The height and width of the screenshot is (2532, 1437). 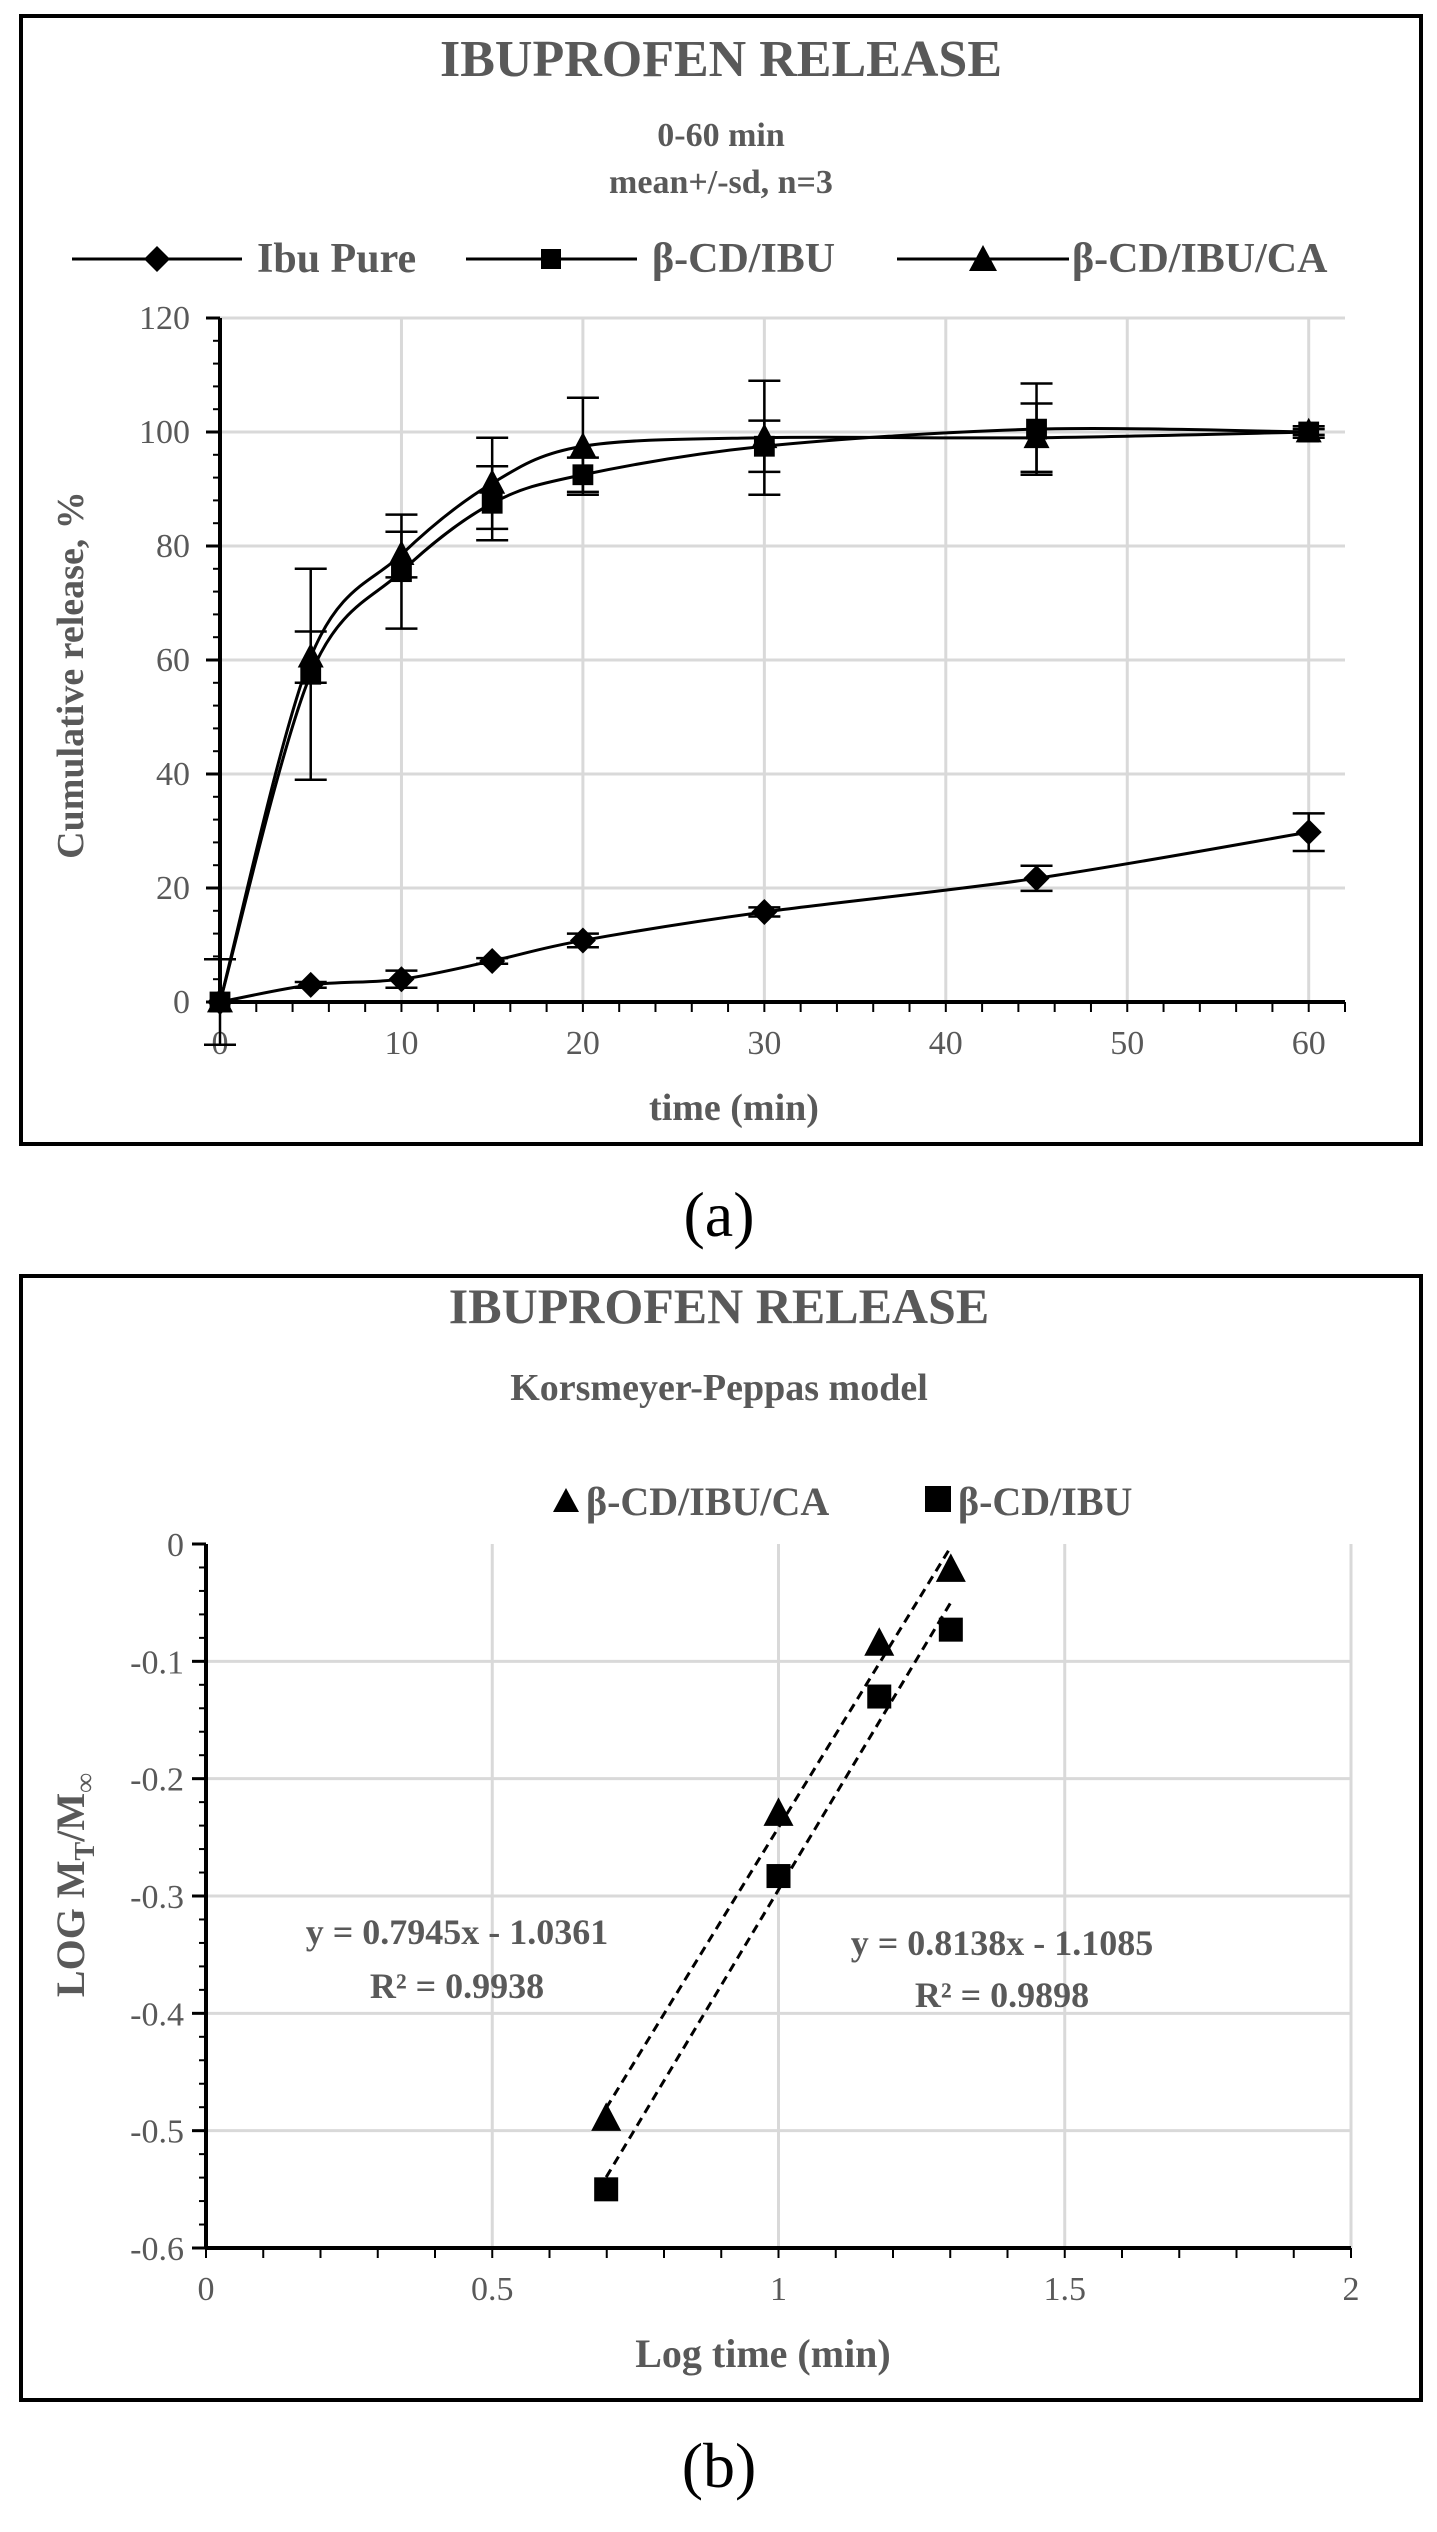 I want to click on cd-ibu-ca-trendline, so click(x=778, y=1827).